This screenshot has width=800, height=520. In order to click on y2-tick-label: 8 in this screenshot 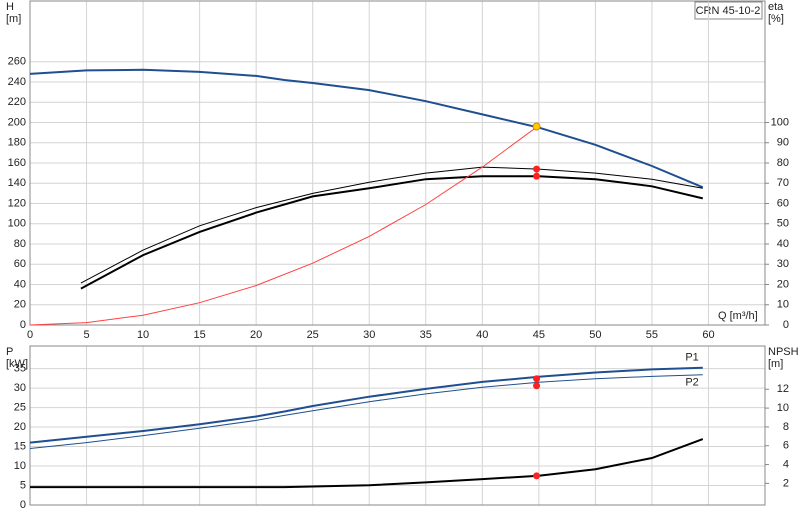, I will do `click(786, 427)`.